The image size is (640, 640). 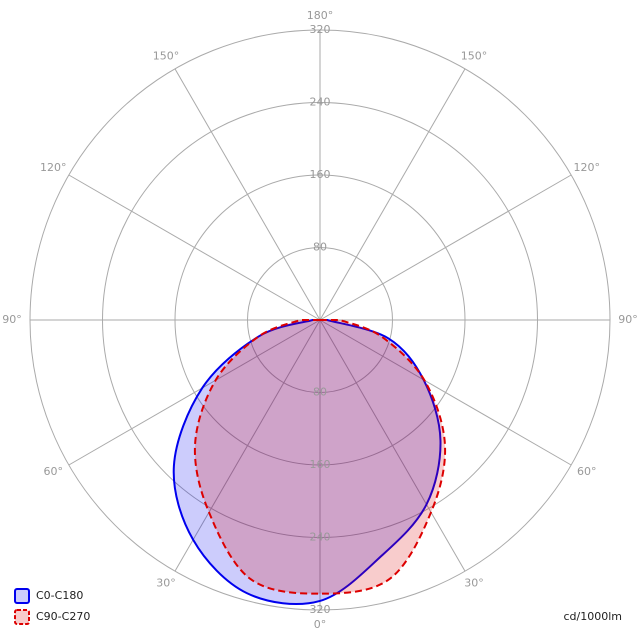 What do you see at coordinates (320, 624) in the screenshot?
I see `angle-label: 0°` at bounding box center [320, 624].